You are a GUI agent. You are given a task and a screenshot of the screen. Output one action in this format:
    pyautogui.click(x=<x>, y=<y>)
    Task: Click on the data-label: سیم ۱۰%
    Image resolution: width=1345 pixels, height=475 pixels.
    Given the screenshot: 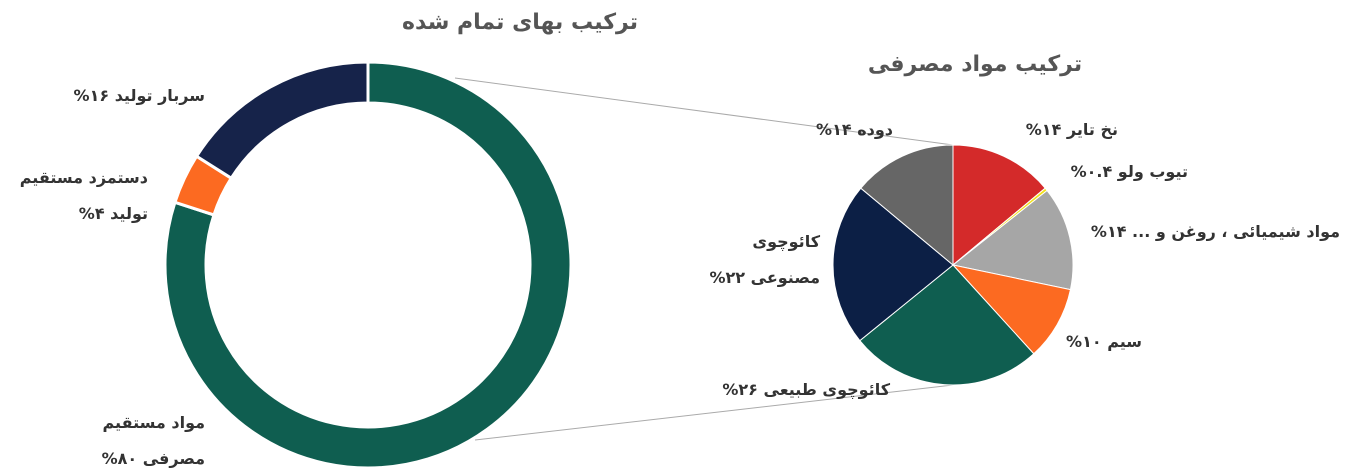 What is the action you would take?
    pyautogui.click(x=1042, y=342)
    